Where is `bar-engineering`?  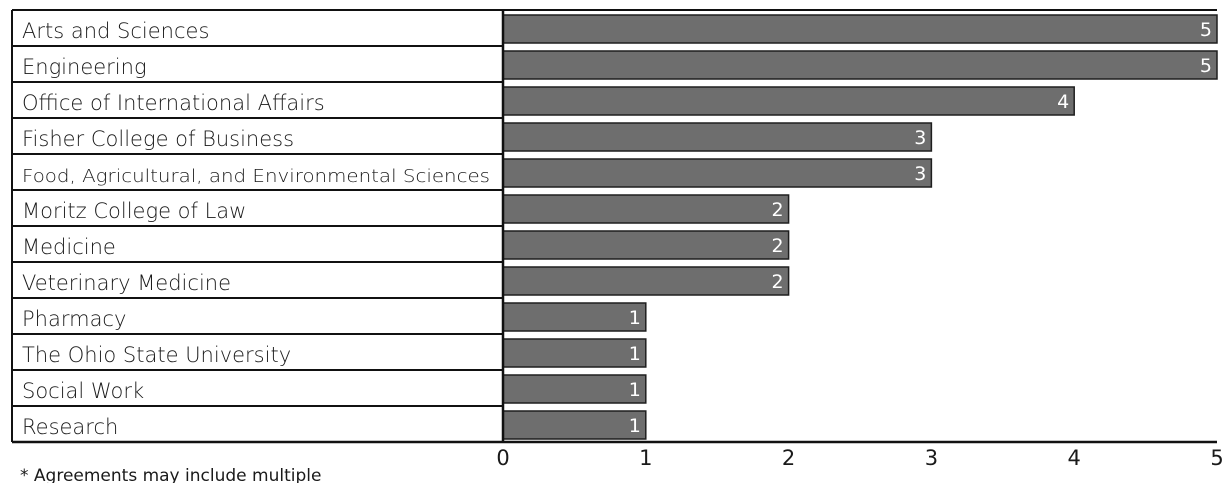 bar-engineering is located at coordinates (860, 65).